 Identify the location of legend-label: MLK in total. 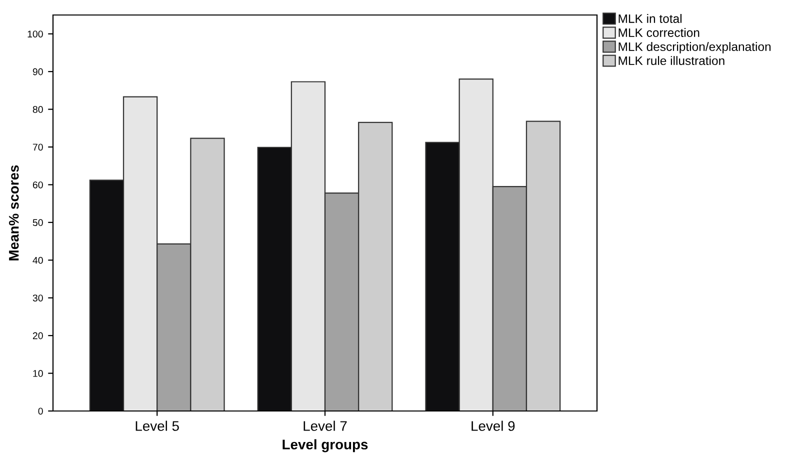
(650, 18).